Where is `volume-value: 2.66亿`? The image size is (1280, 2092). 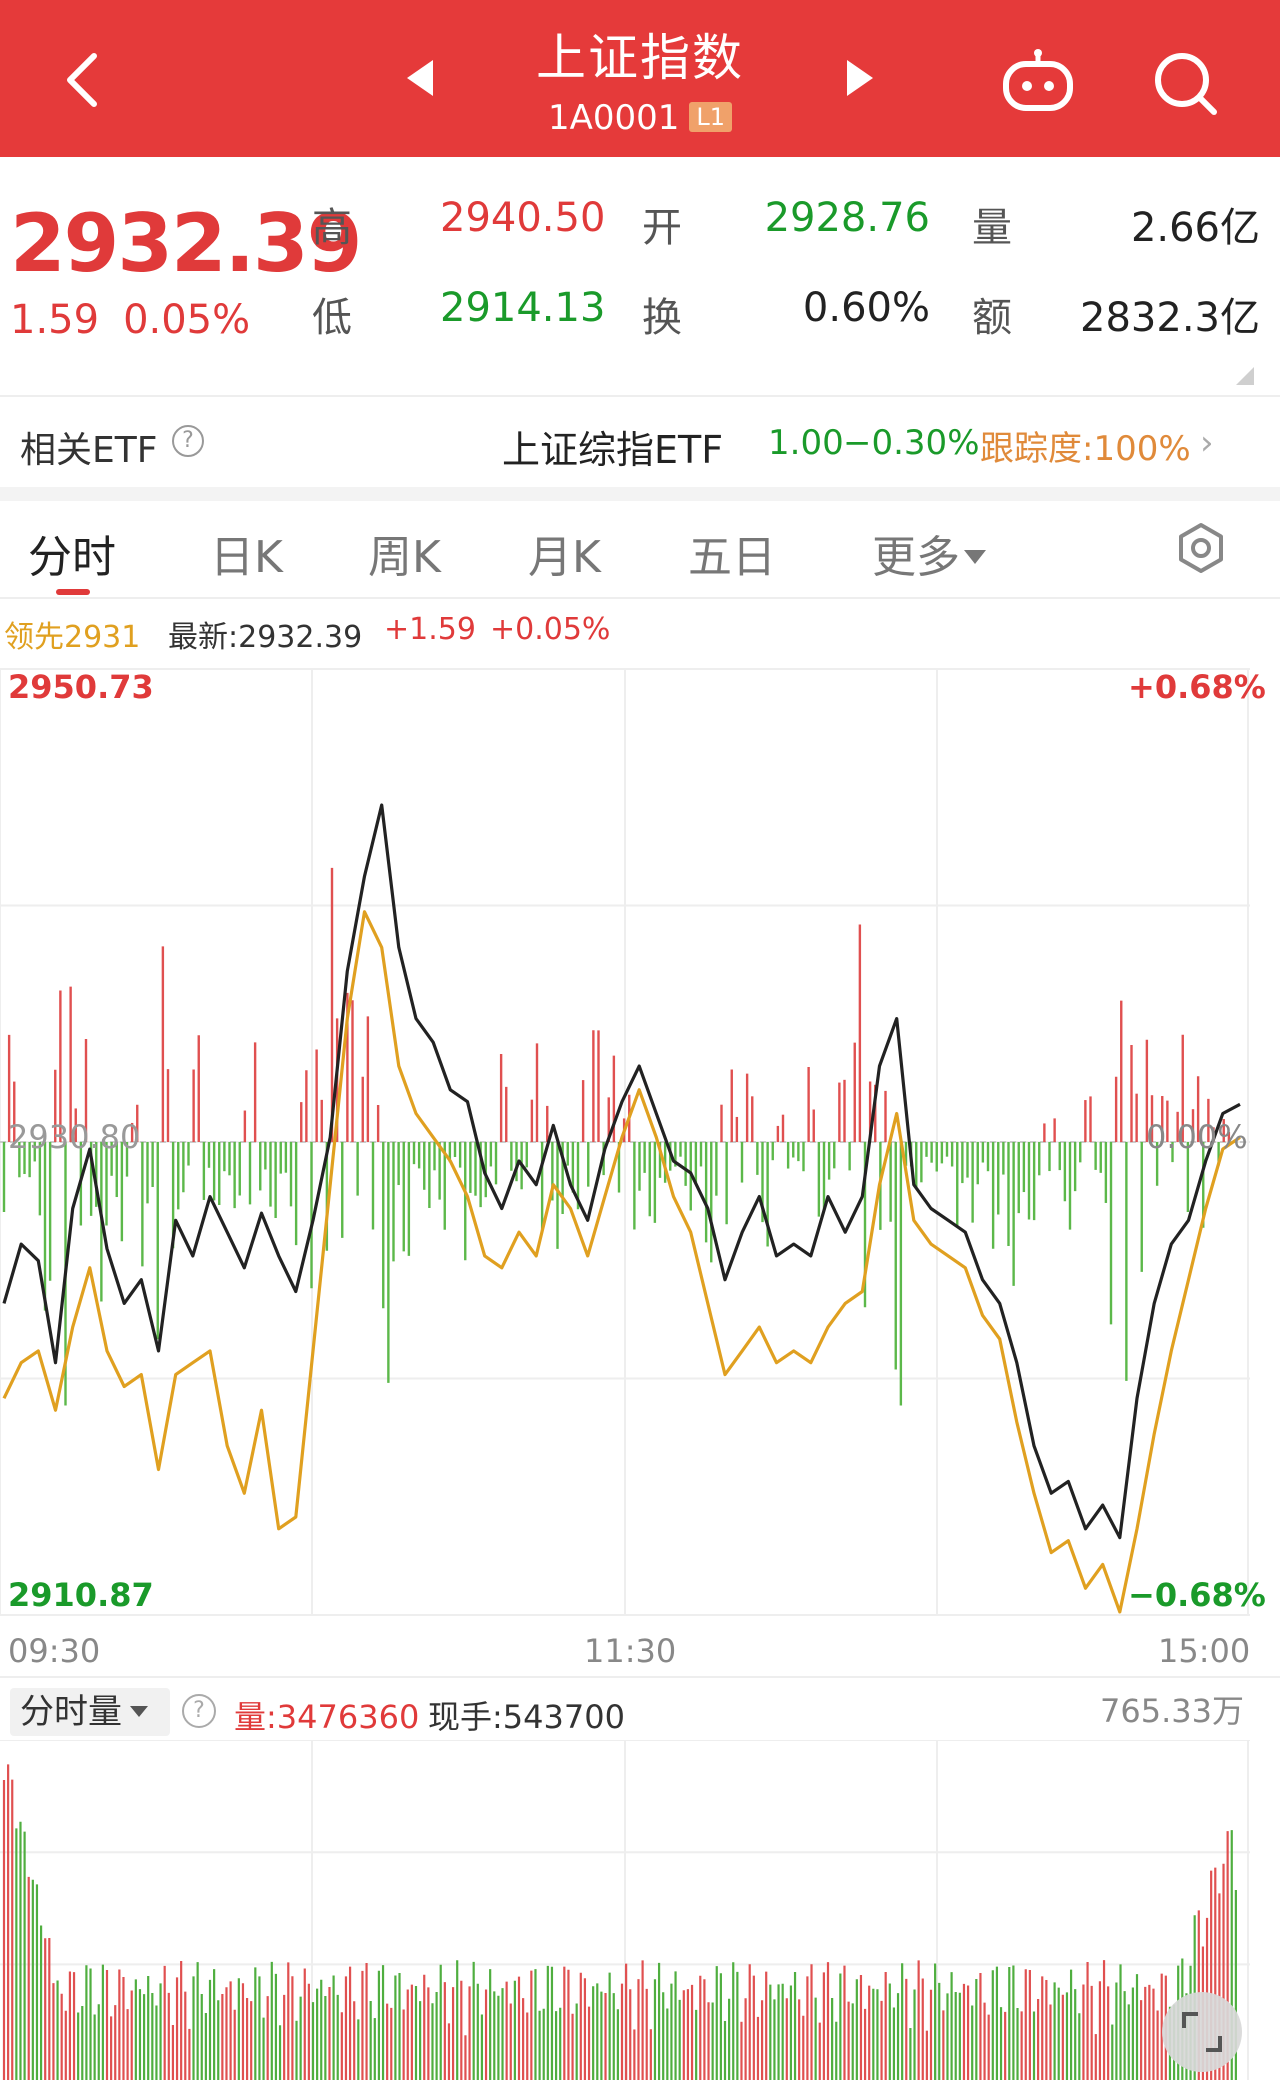 volume-value: 2.66亿 is located at coordinates (1195, 228).